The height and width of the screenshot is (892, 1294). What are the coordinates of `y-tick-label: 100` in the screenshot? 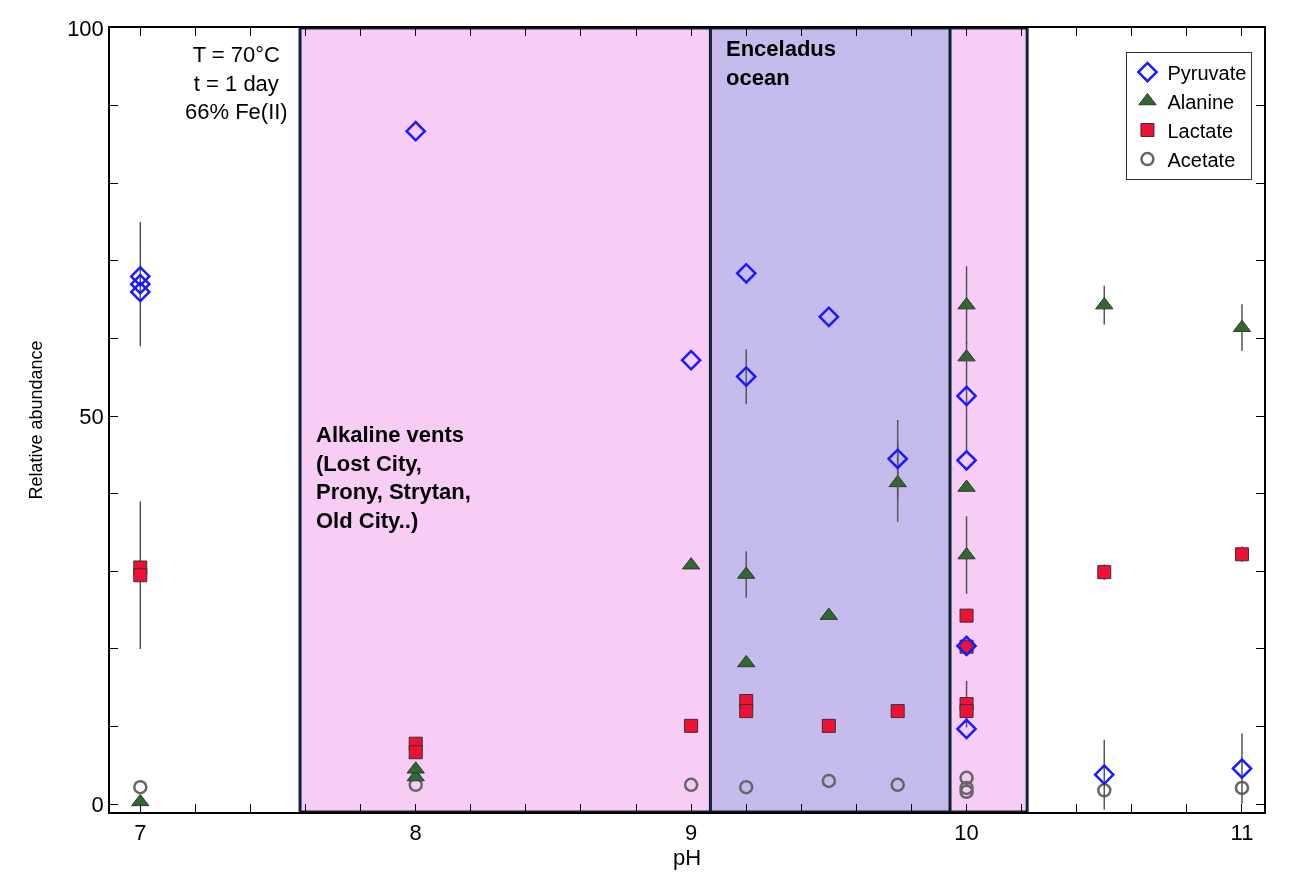 It's located at (85, 28).